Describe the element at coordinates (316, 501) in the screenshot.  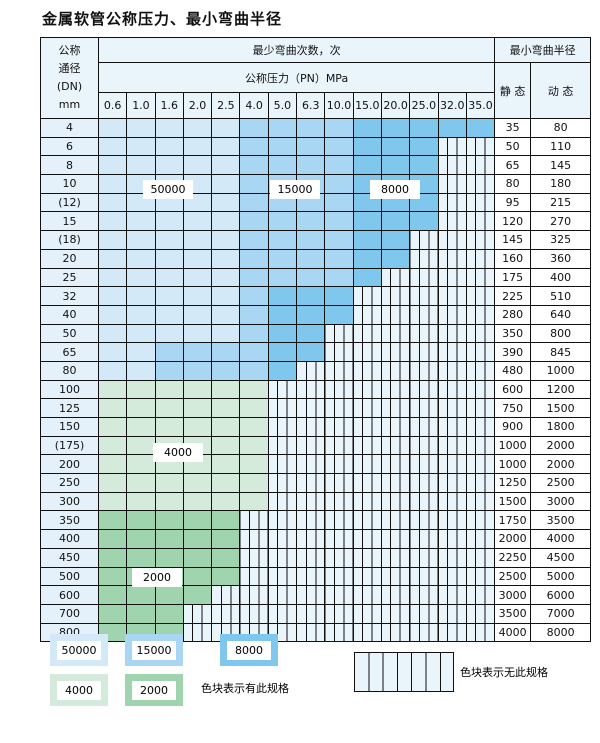
I see `table-row: 300 1500 3000` at that location.